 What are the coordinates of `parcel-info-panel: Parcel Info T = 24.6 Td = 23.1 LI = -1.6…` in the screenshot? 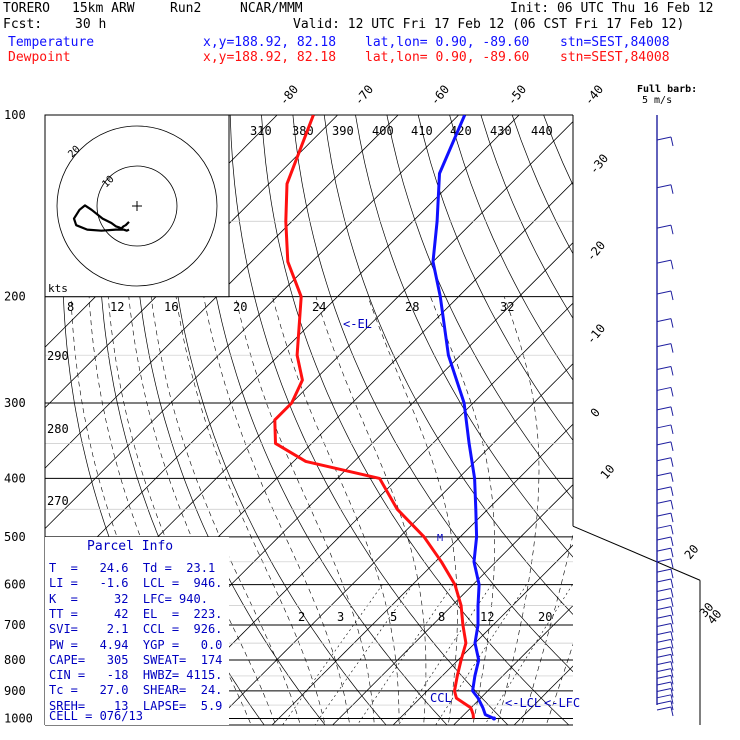 It's located at (137, 631).